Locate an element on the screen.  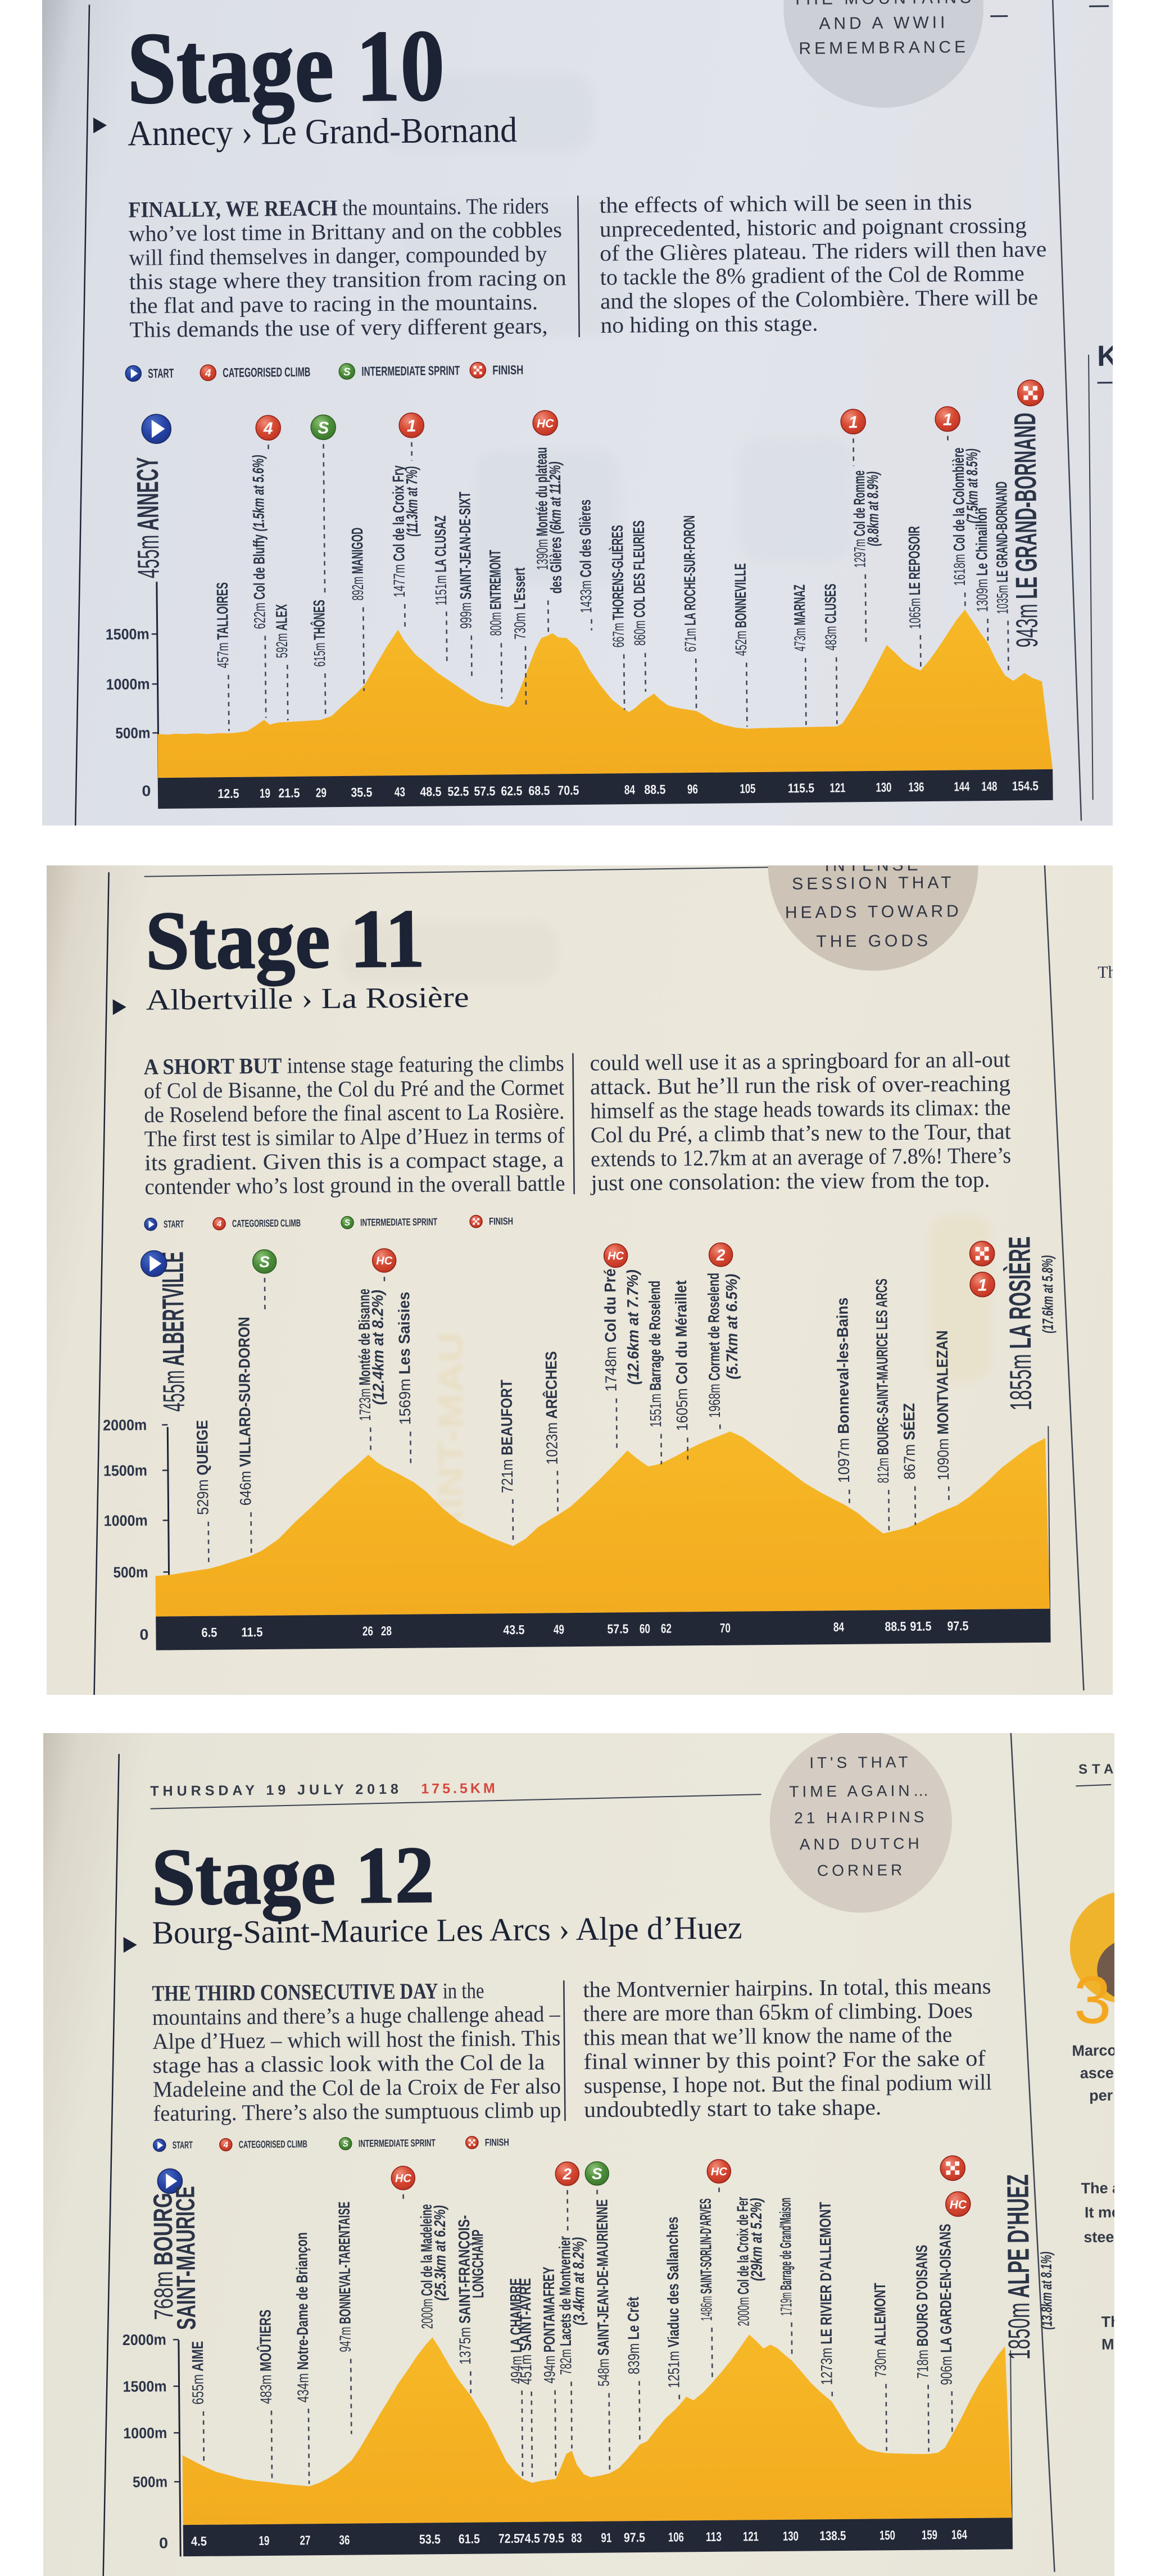
svg-text: 1035m LE GRAND-BORNAND is located at coordinates (1001, 548).